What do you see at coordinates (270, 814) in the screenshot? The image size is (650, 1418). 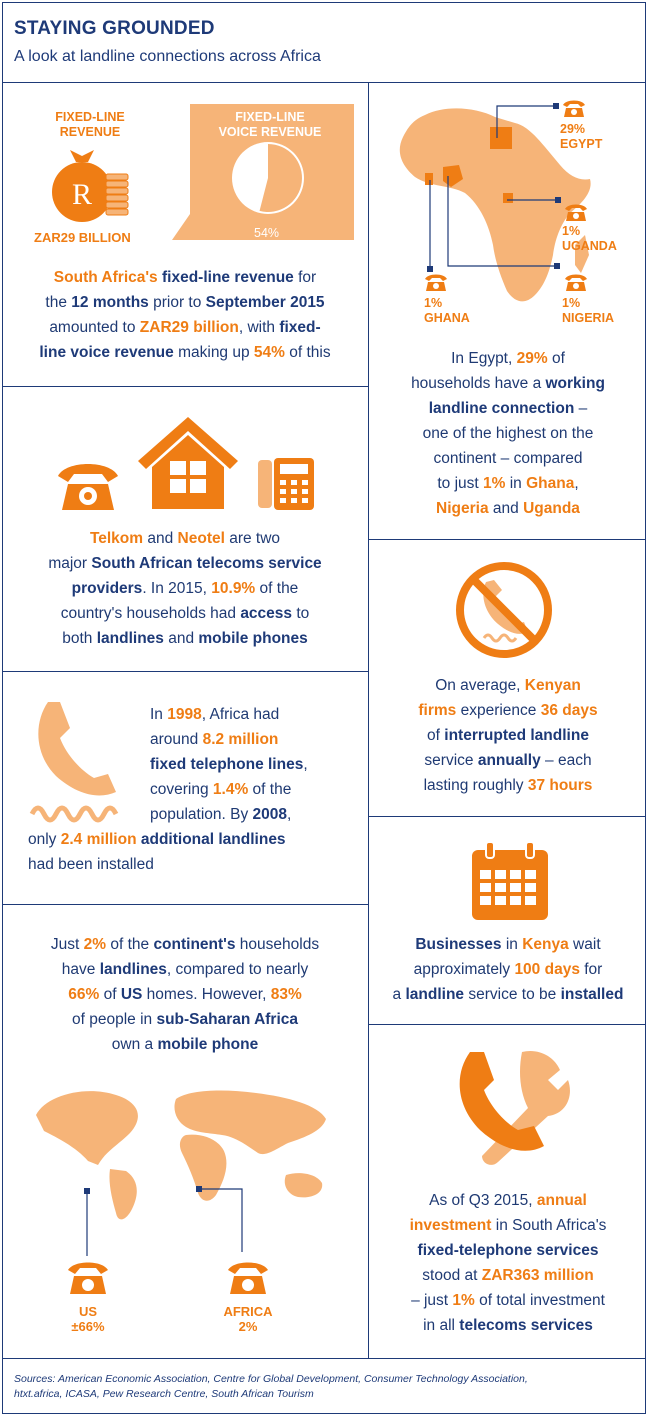 I see `t: 2008` at bounding box center [270, 814].